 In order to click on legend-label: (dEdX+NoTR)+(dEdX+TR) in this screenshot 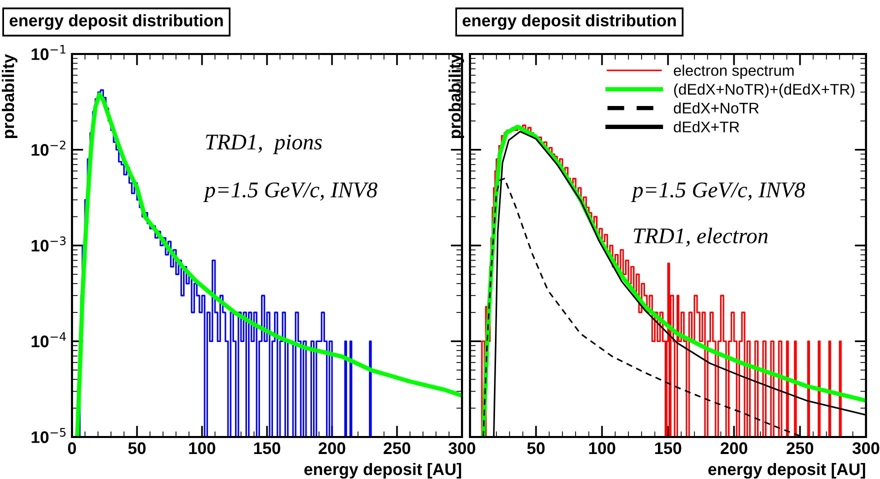, I will do `click(764, 91)`.